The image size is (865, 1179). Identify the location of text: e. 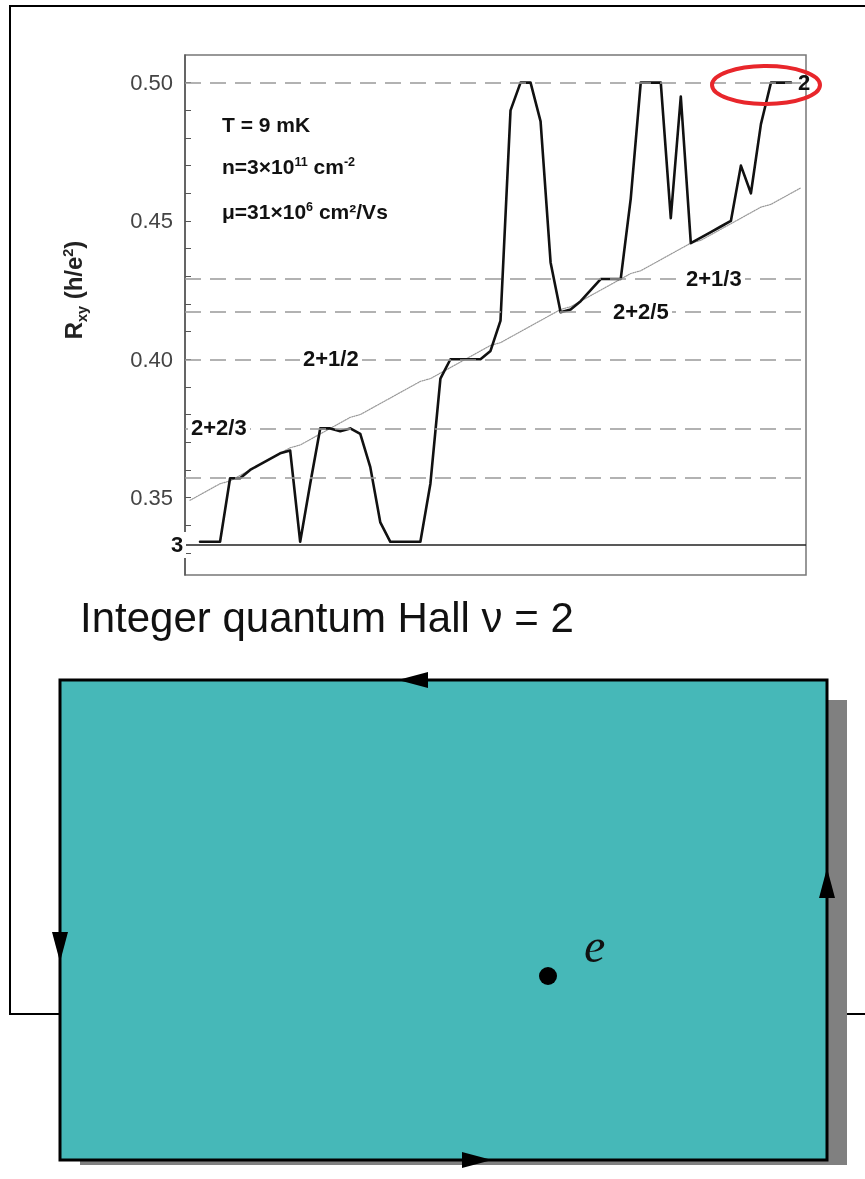
(595, 945).